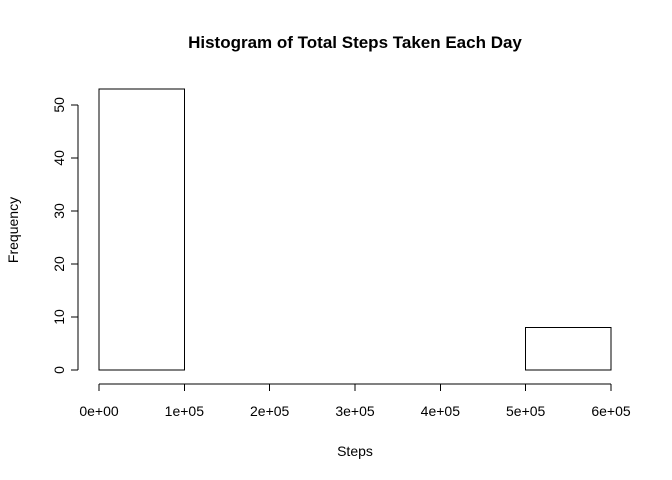 The width and height of the screenshot is (672, 480). Describe the element at coordinates (355, 451) in the screenshot. I see `x-axis-label: Steps` at that location.